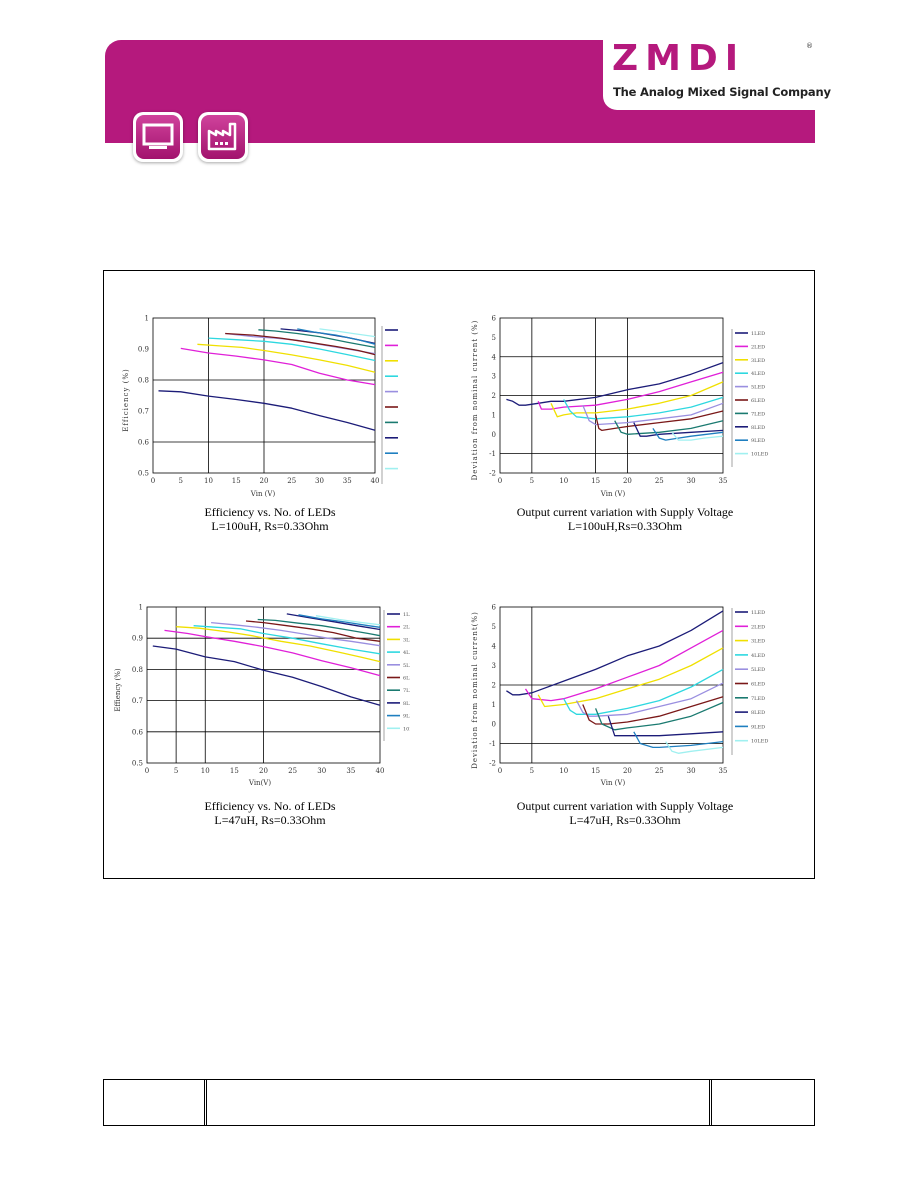  I want to click on y-tick-label: 4, so click(494, 357).